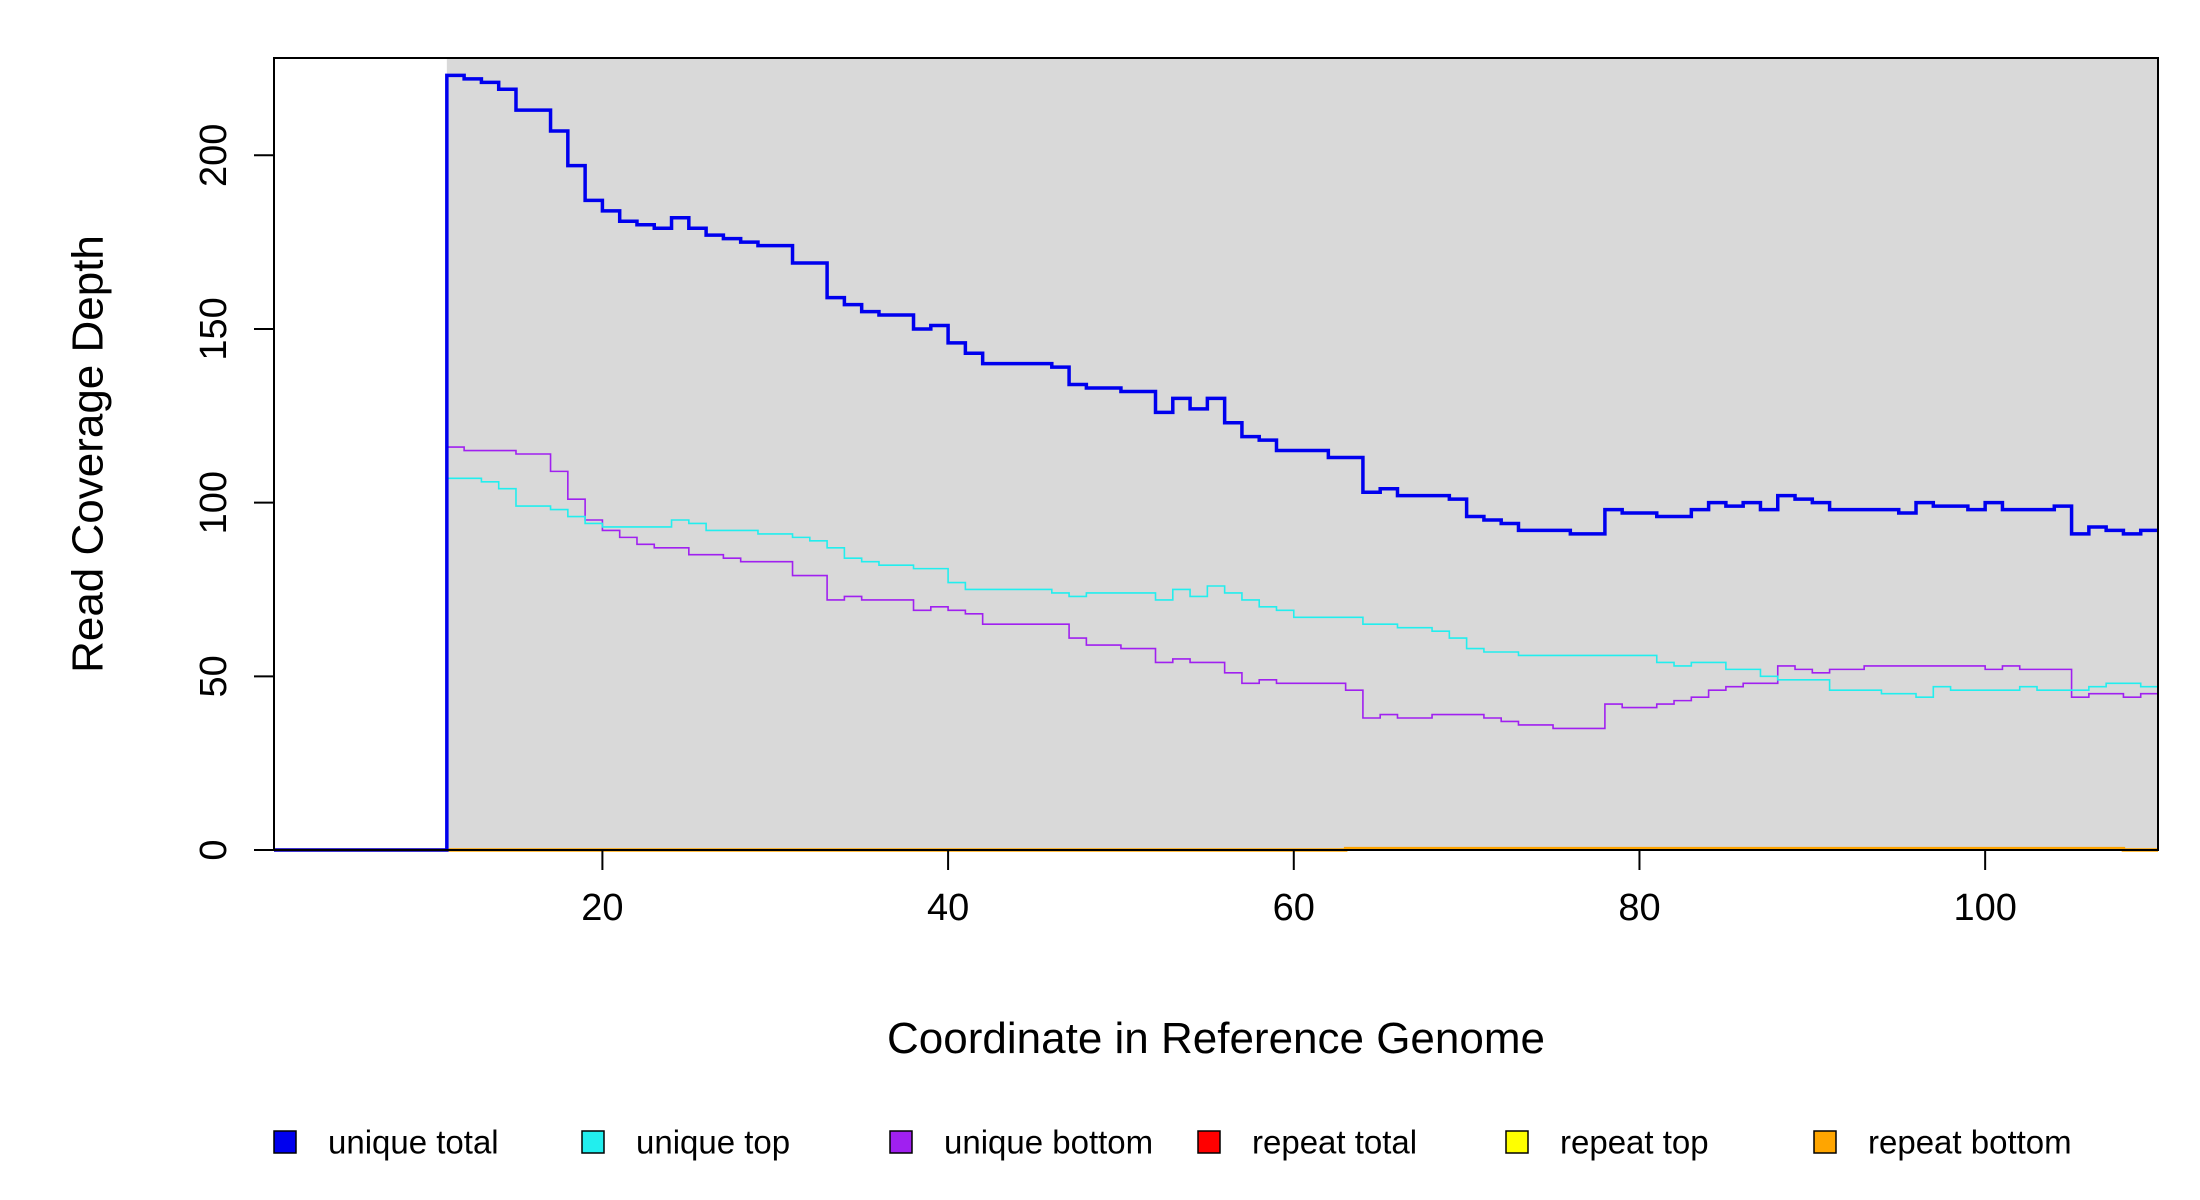 This screenshot has width=2200, height=1200. Describe the element at coordinates (214, 676) in the screenshot. I see `y-tick-label: 50` at that location.